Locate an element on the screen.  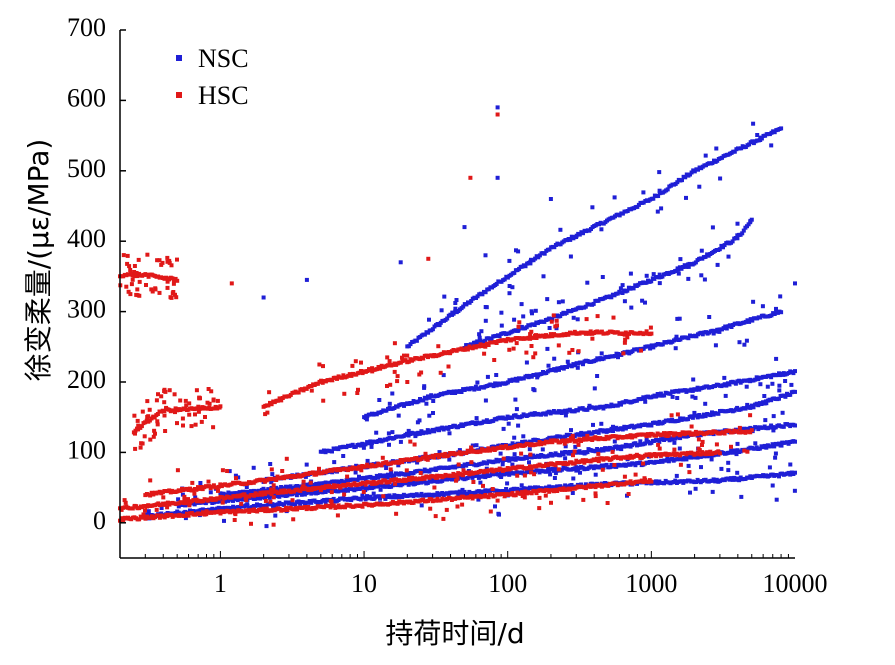
legend-item-nsc: NSC is located at coordinates (212, 58).